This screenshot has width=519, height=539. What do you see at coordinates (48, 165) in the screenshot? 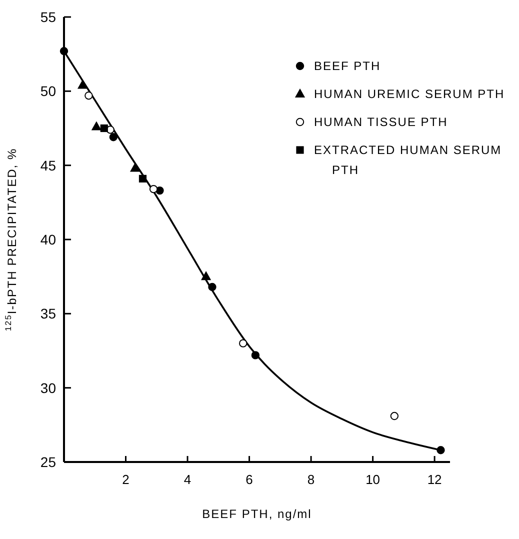
I see `y-tick-label: 45` at bounding box center [48, 165].